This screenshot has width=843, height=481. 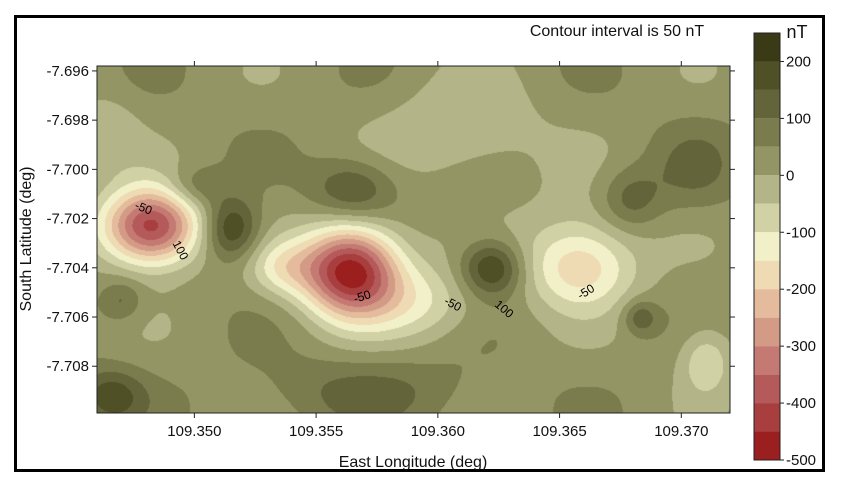 What do you see at coordinates (798, 61) in the screenshot?
I see `colorbar-label: 200` at bounding box center [798, 61].